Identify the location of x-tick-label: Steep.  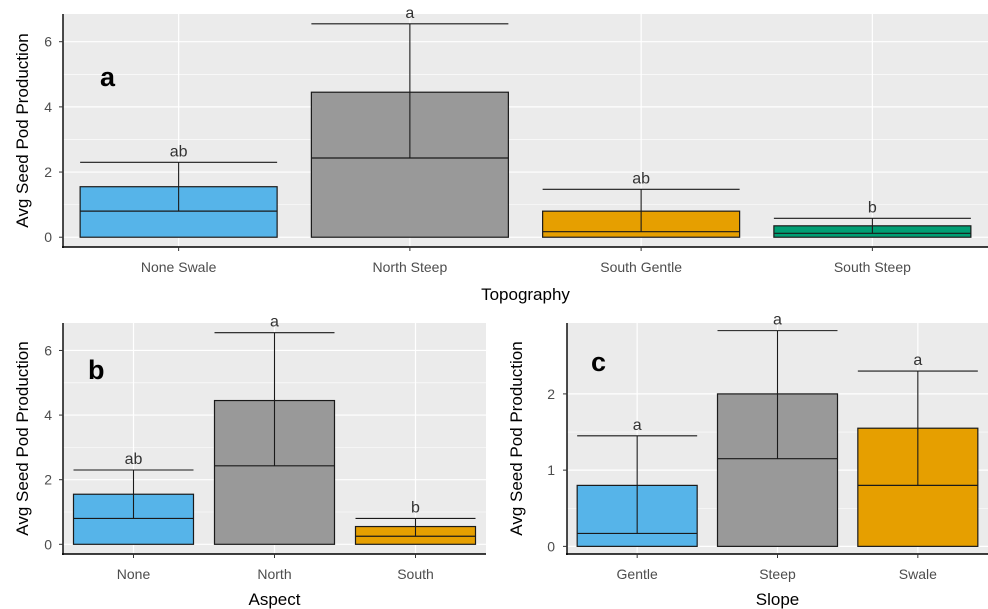
(777, 574).